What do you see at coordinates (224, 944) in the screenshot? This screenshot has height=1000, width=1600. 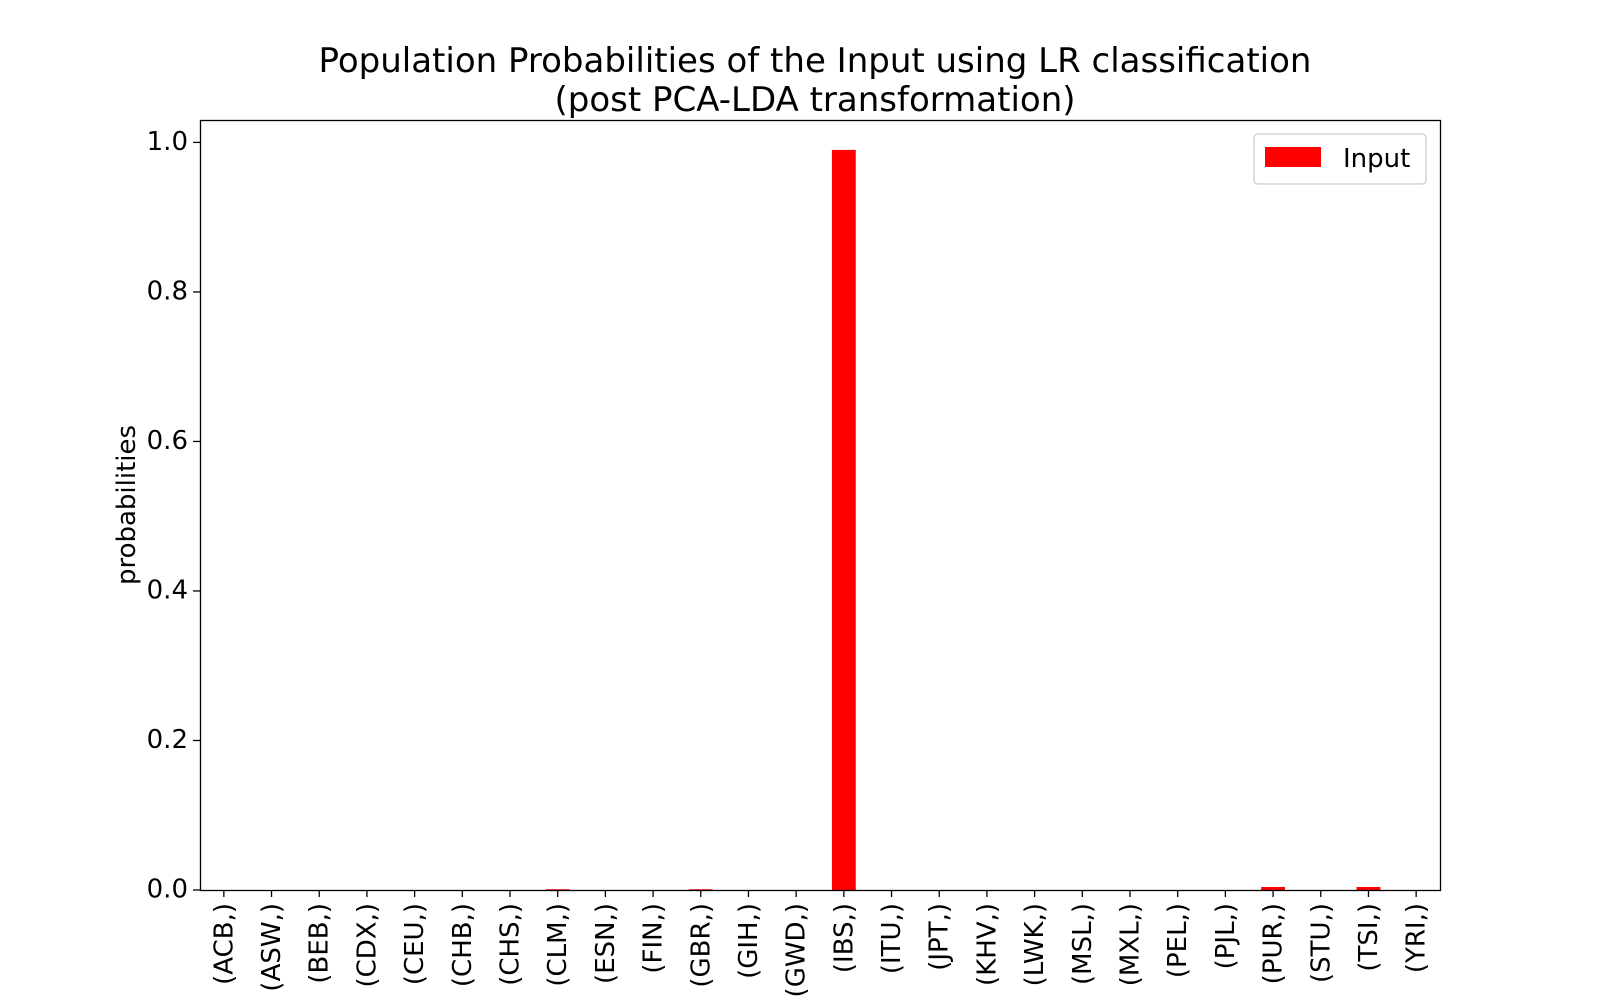 I see `x-tick-label: (ACB,)` at bounding box center [224, 944].